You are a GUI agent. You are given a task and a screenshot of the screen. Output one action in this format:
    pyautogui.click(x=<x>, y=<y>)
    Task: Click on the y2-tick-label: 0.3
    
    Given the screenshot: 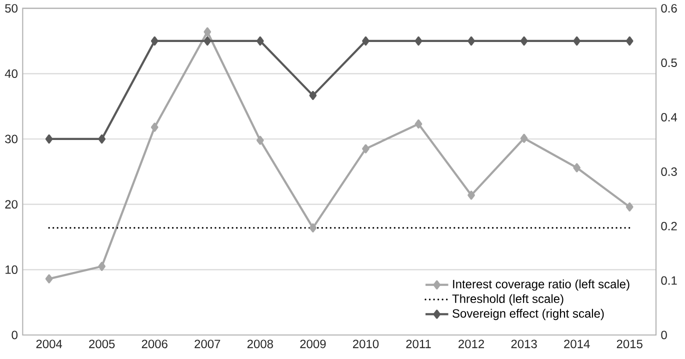 What is the action you would take?
    pyautogui.click(x=669, y=171)
    